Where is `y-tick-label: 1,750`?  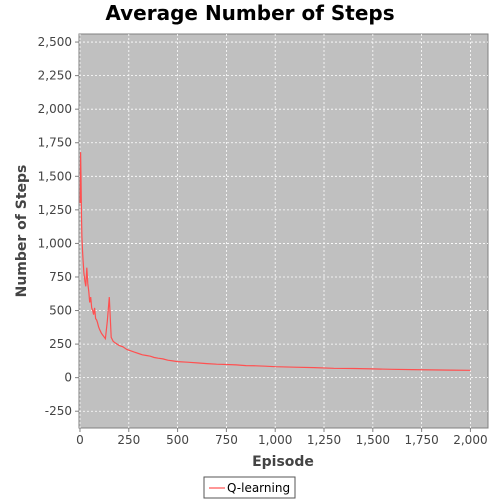 y-tick-label: 1,750 is located at coordinates (55, 143).